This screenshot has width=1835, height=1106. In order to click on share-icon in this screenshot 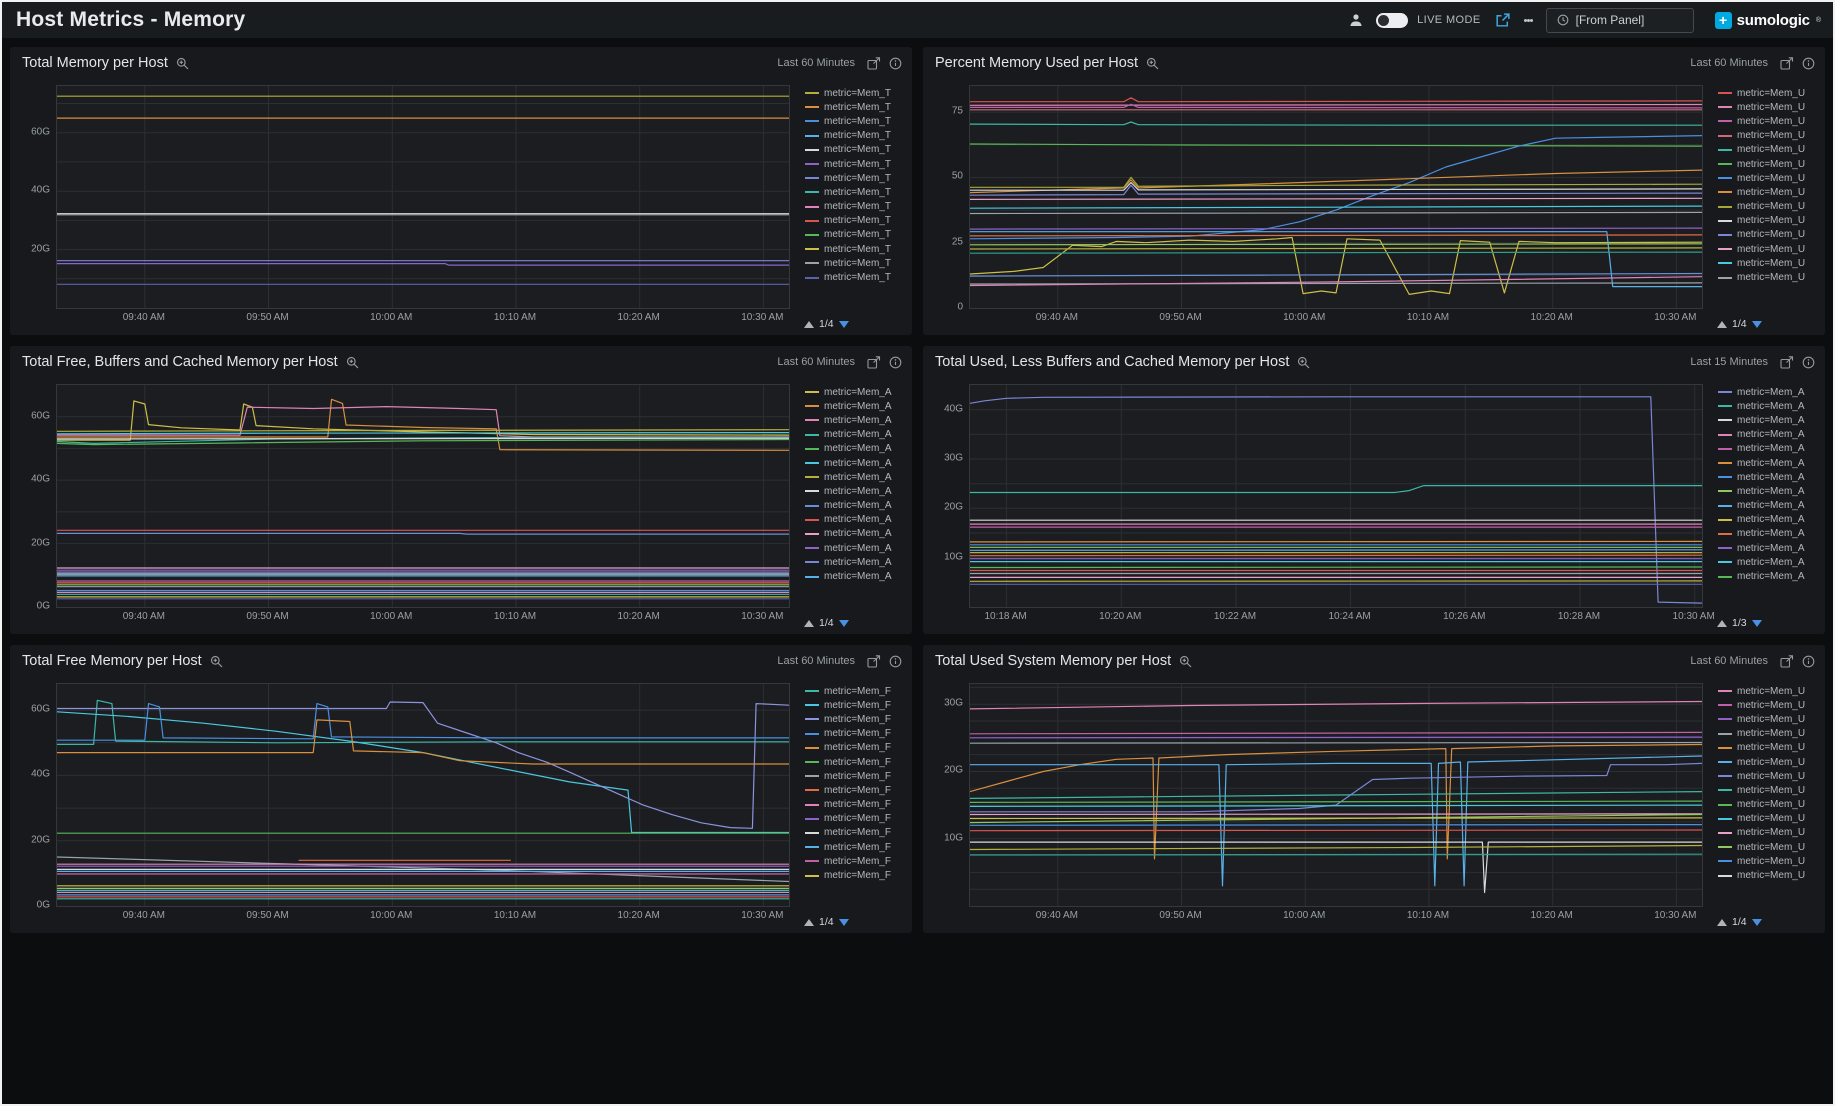, I will do `click(1502, 20)`.